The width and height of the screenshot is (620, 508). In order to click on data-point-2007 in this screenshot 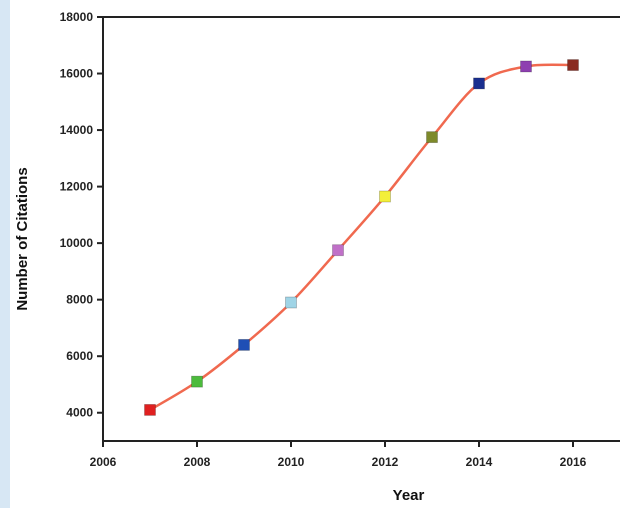, I will do `click(150, 410)`.